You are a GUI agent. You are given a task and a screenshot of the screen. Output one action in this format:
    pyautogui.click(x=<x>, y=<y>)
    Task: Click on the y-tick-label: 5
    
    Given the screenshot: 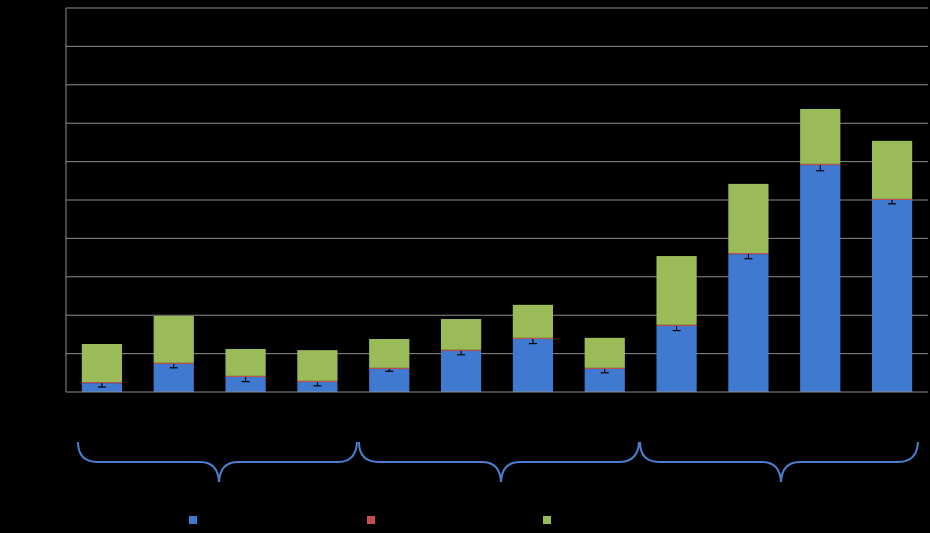 What is the action you would take?
    pyautogui.click(x=54, y=199)
    